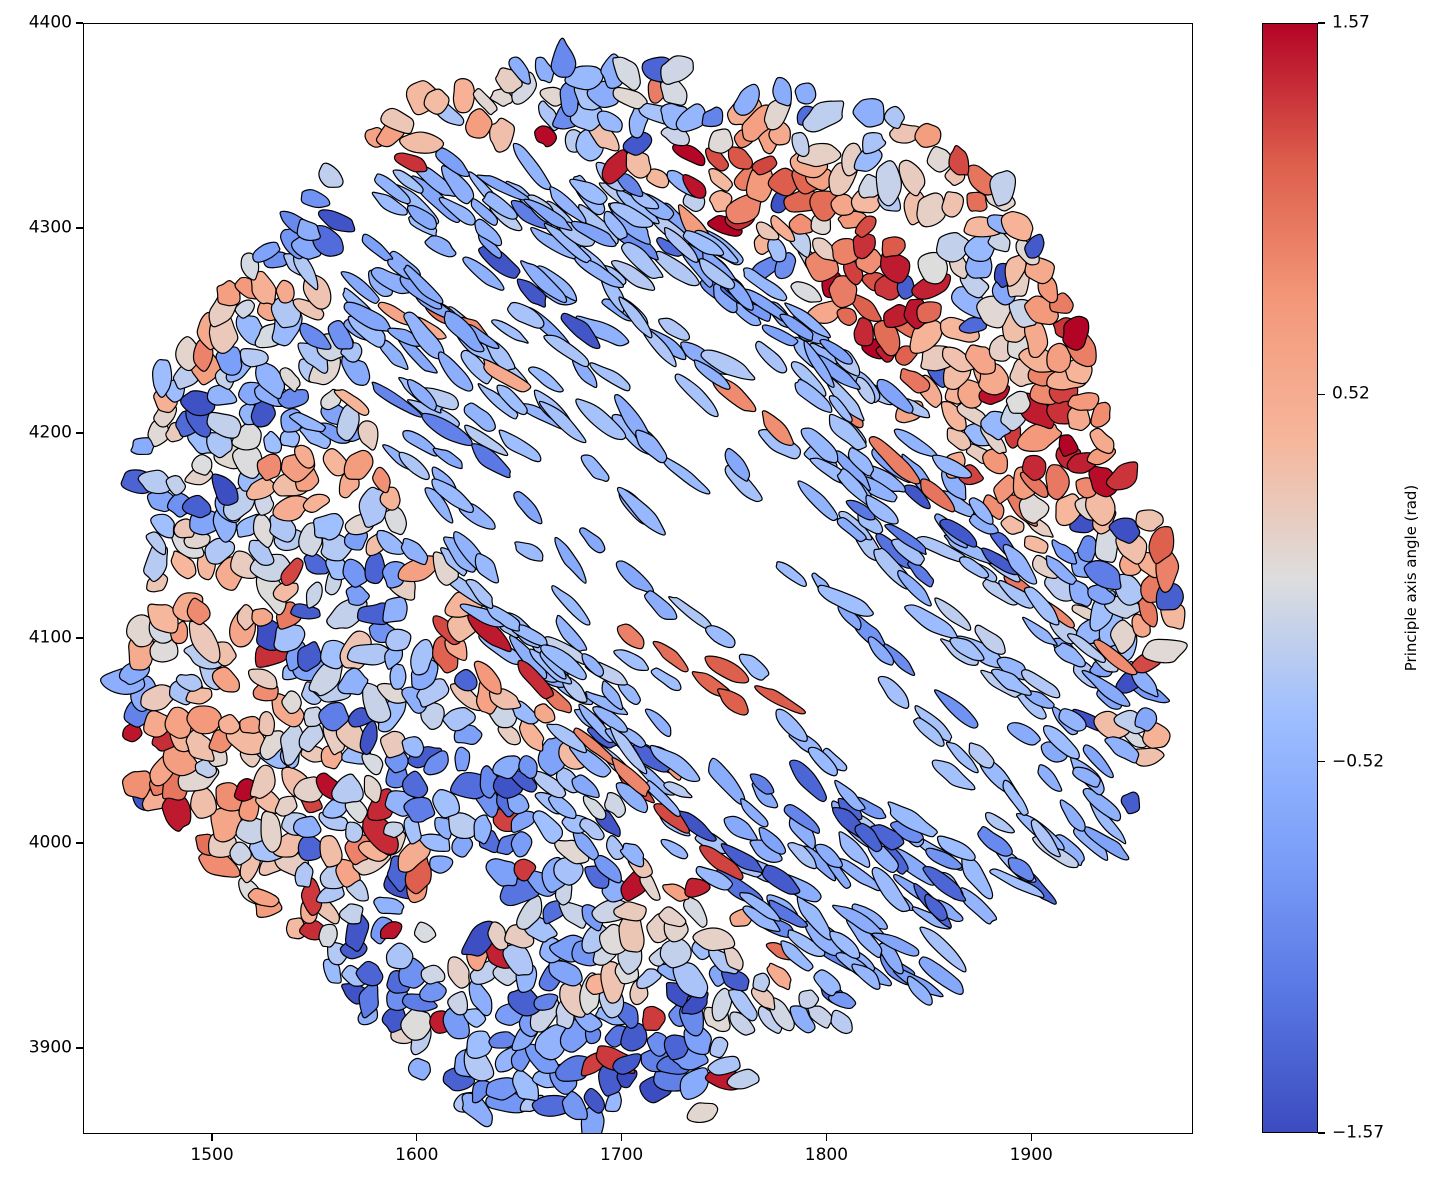 Image resolution: width=1439 pixels, height=1185 pixels. Describe the element at coordinates (50, 637) in the screenshot. I see `y-tick-label: 4100` at that location.